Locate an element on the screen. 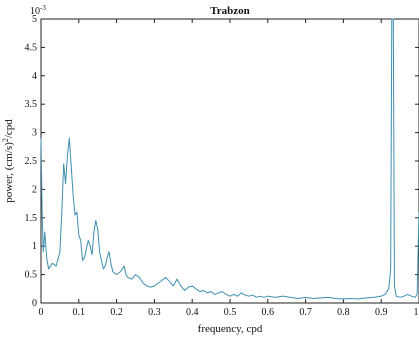 Image resolution: width=419 pixels, height=340 pixels. x-tick-label: 1 is located at coordinates (416, 312).